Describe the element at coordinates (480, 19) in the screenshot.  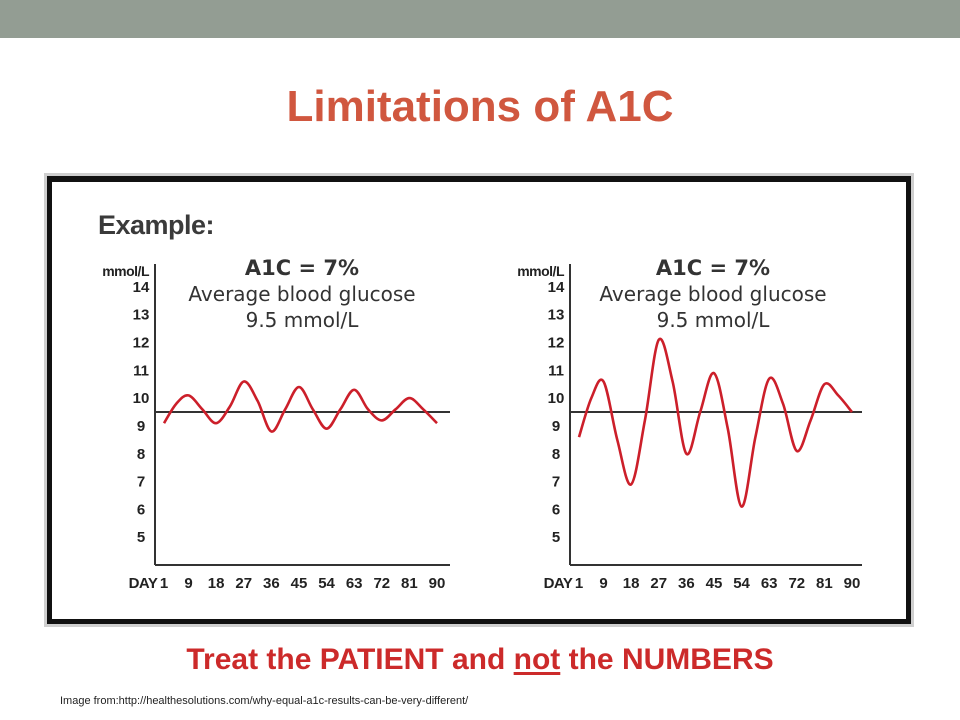
I see `top-bar` at that location.